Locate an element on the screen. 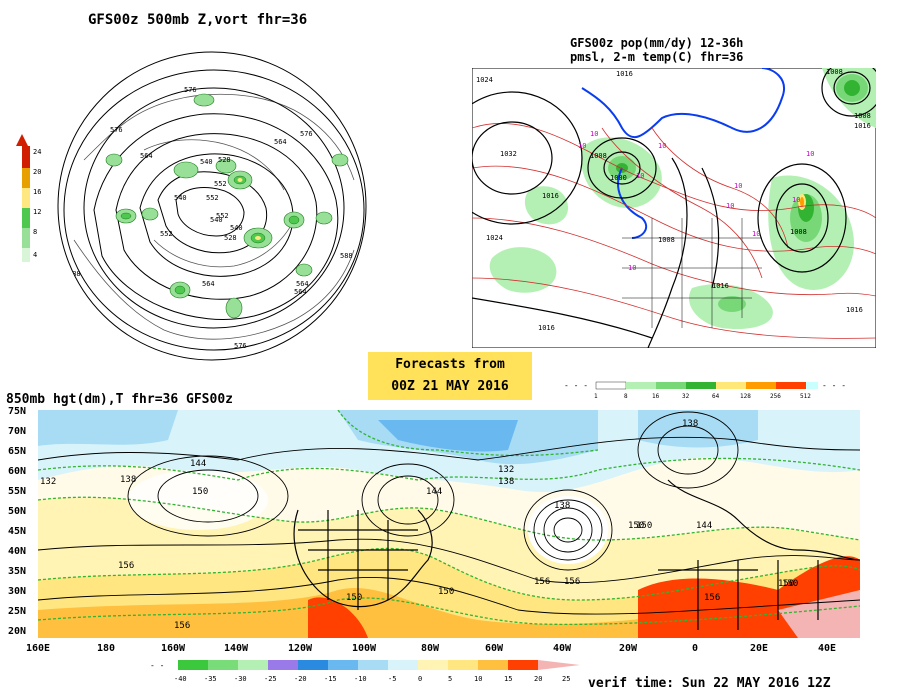 The width and height of the screenshot is (900, 700). lon-tick: 20W is located at coordinates (628, 648).